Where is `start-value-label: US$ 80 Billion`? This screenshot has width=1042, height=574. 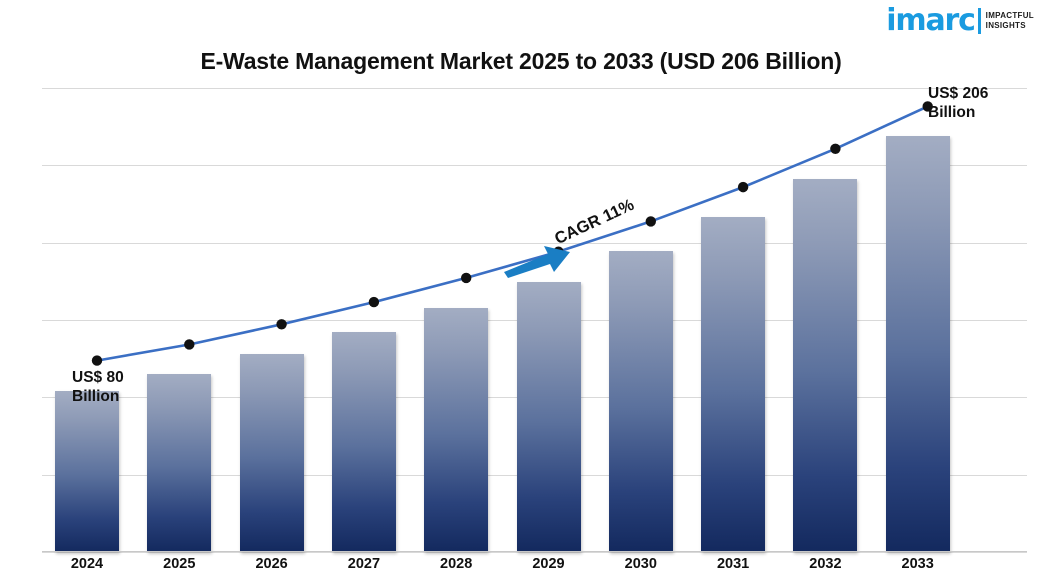
start-value-label: US$ 80 Billion is located at coordinates (98, 387).